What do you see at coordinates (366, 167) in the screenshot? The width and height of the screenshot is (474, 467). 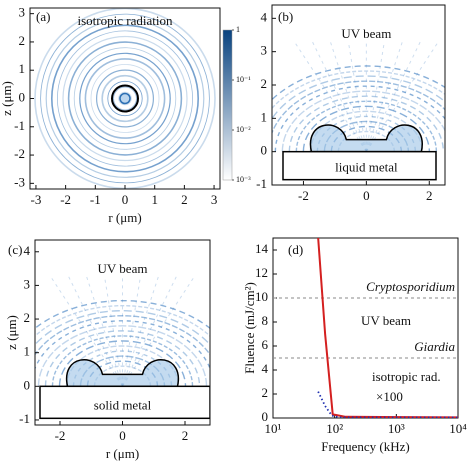 I see `annotation: liquid metal` at bounding box center [366, 167].